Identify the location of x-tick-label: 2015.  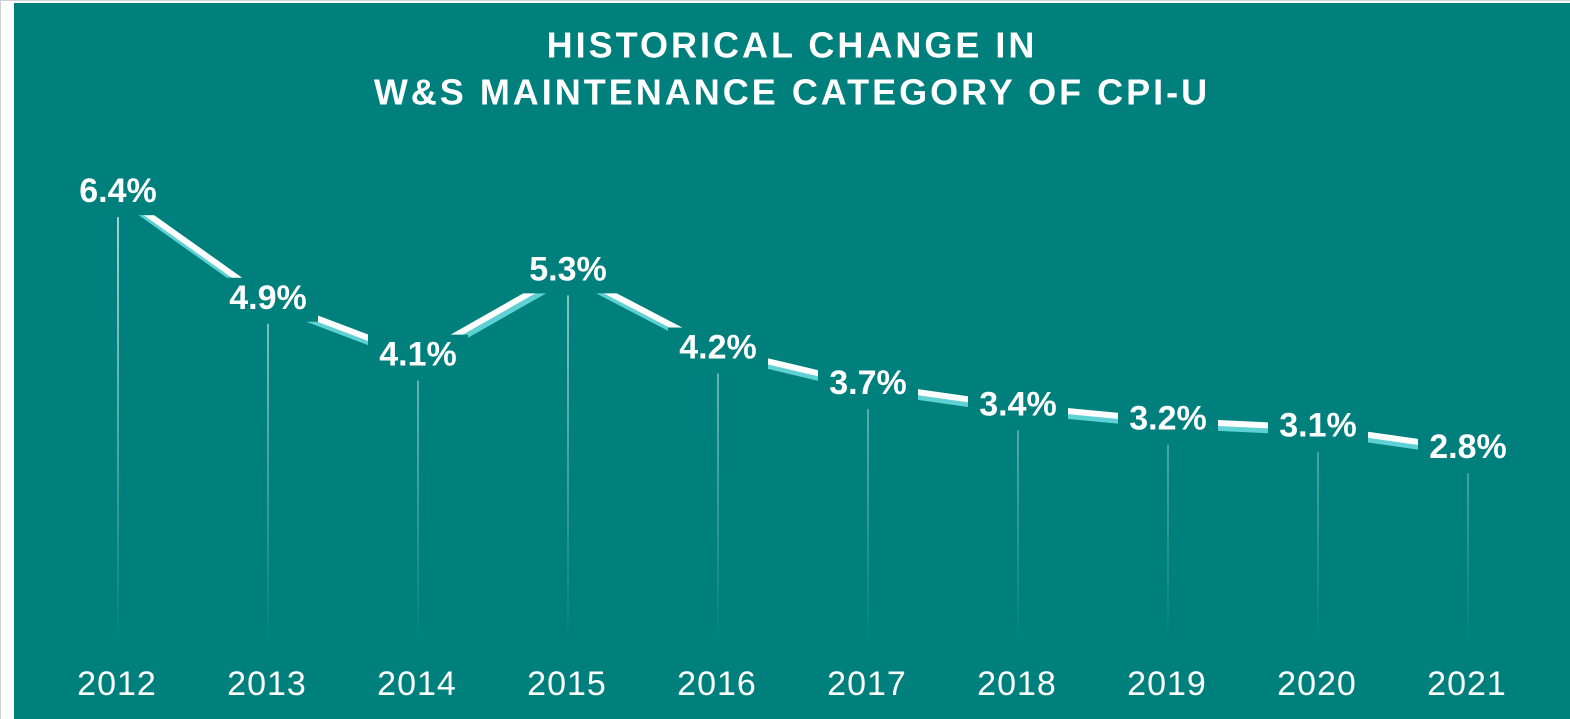
(567, 684).